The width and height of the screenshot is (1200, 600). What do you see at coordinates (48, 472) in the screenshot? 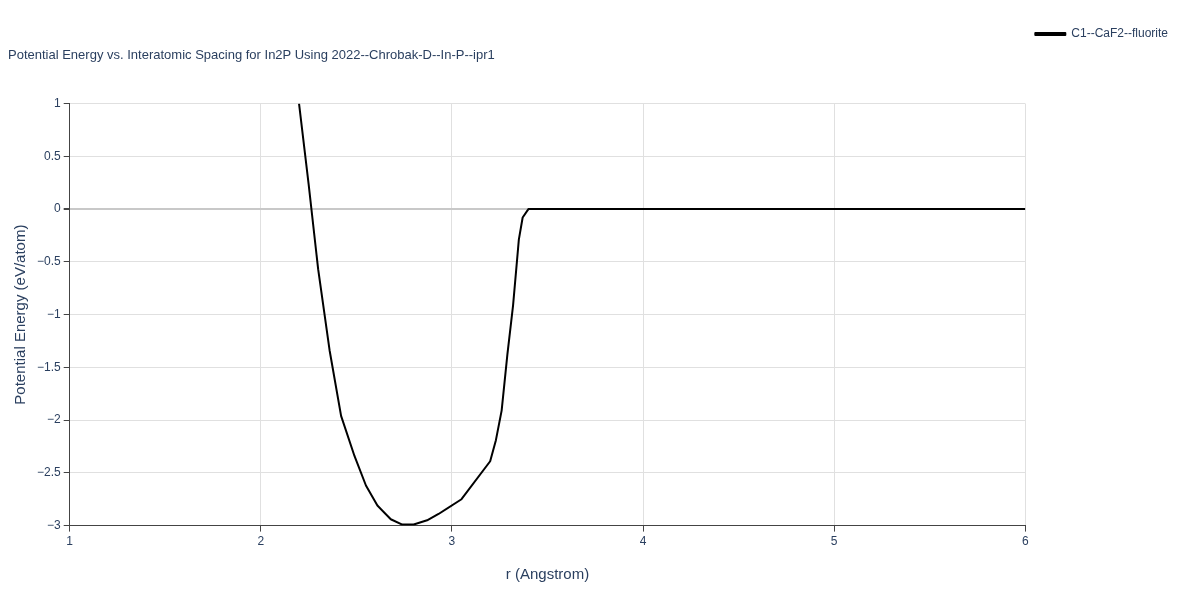
I see `y-tick-label: −2.5` at bounding box center [48, 472].